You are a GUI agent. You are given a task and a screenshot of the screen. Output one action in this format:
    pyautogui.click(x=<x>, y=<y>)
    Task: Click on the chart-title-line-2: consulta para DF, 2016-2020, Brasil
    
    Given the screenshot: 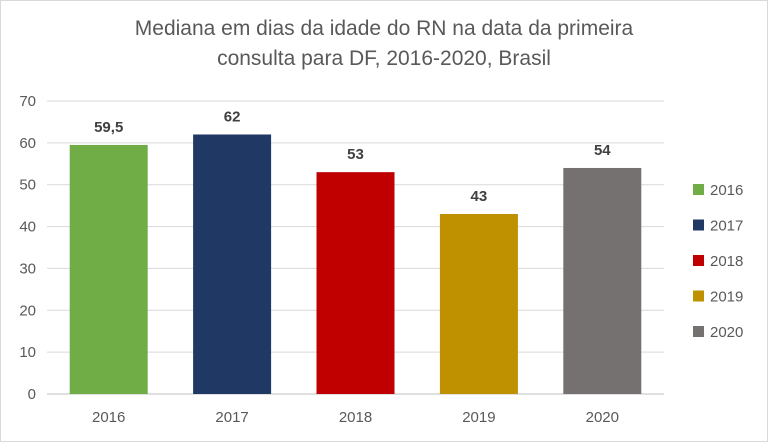 What is the action you would take?
    pyautogui.click(x=384, y=58)
    